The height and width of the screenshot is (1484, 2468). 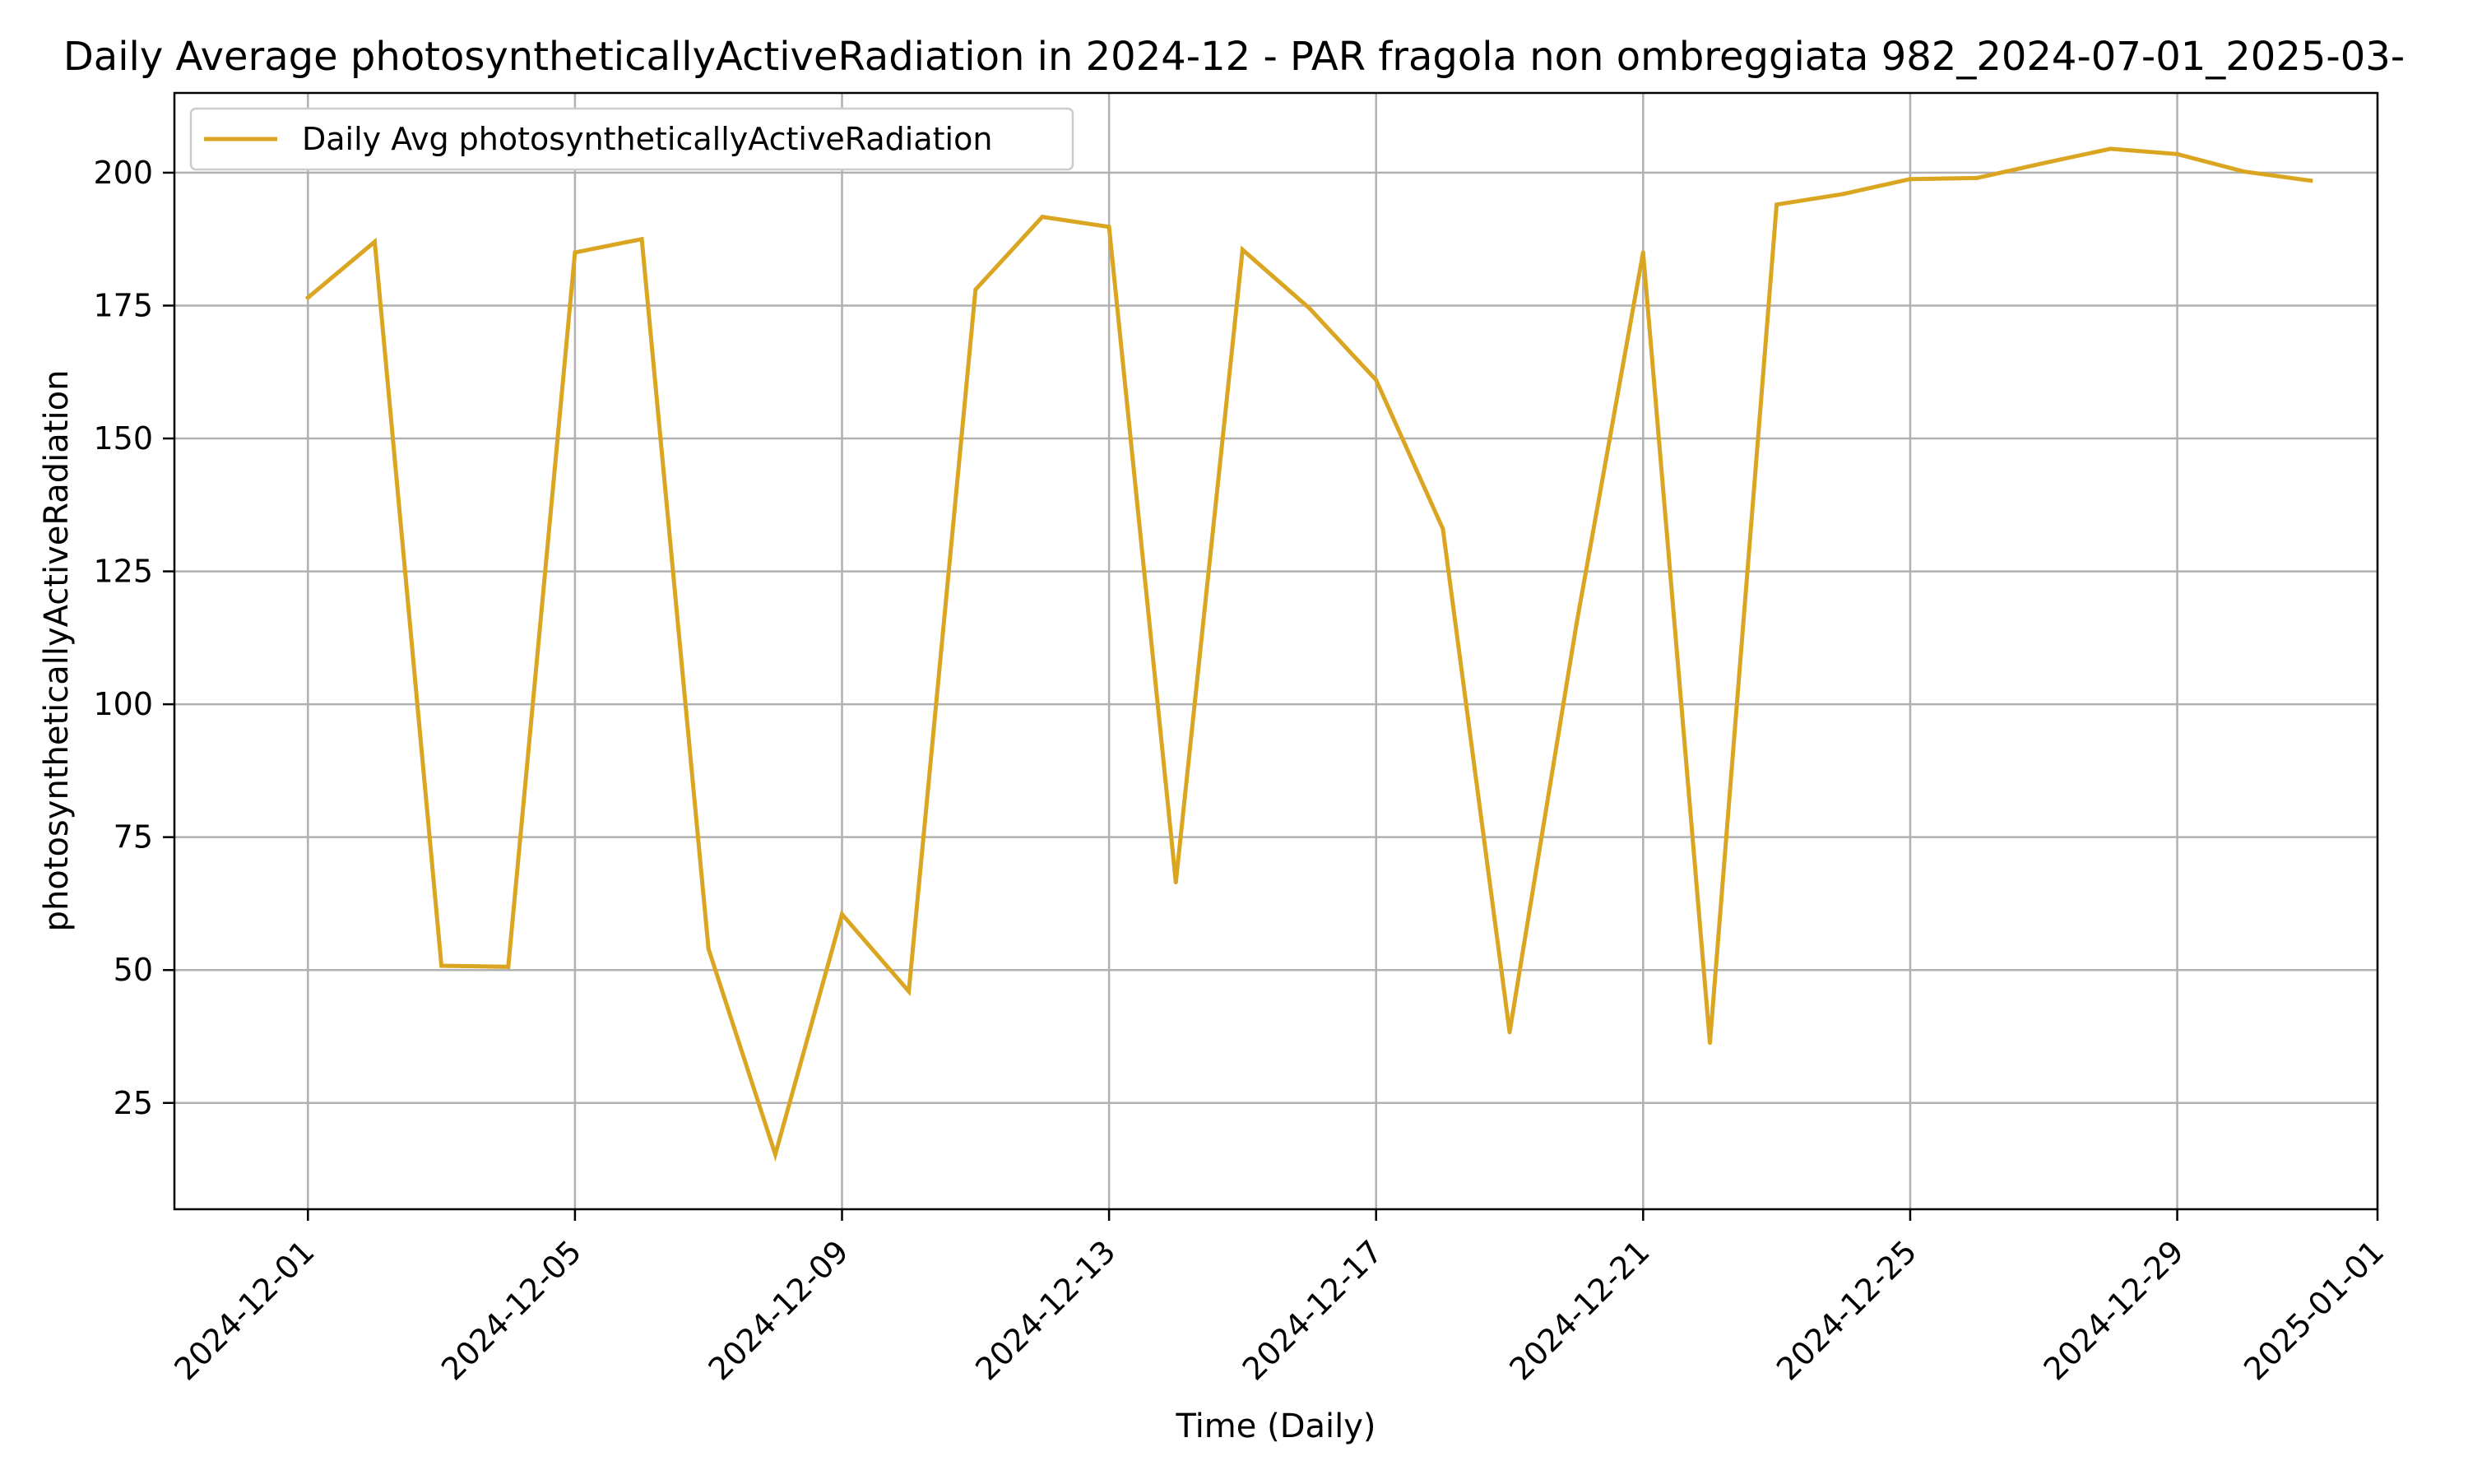 I want to click on legend-box, so click(x=631, y=139).